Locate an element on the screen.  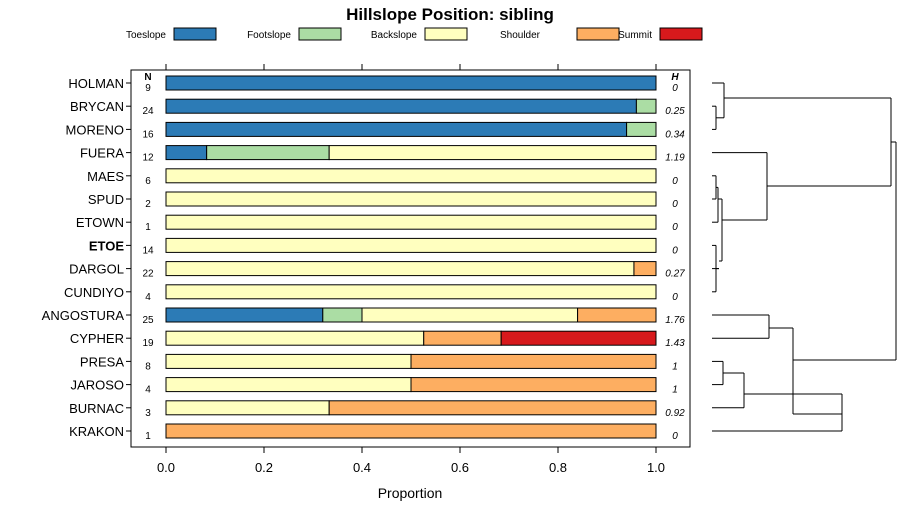
row-dargol: DARGOL 22 0.27 is located at coordinates (377, 270).